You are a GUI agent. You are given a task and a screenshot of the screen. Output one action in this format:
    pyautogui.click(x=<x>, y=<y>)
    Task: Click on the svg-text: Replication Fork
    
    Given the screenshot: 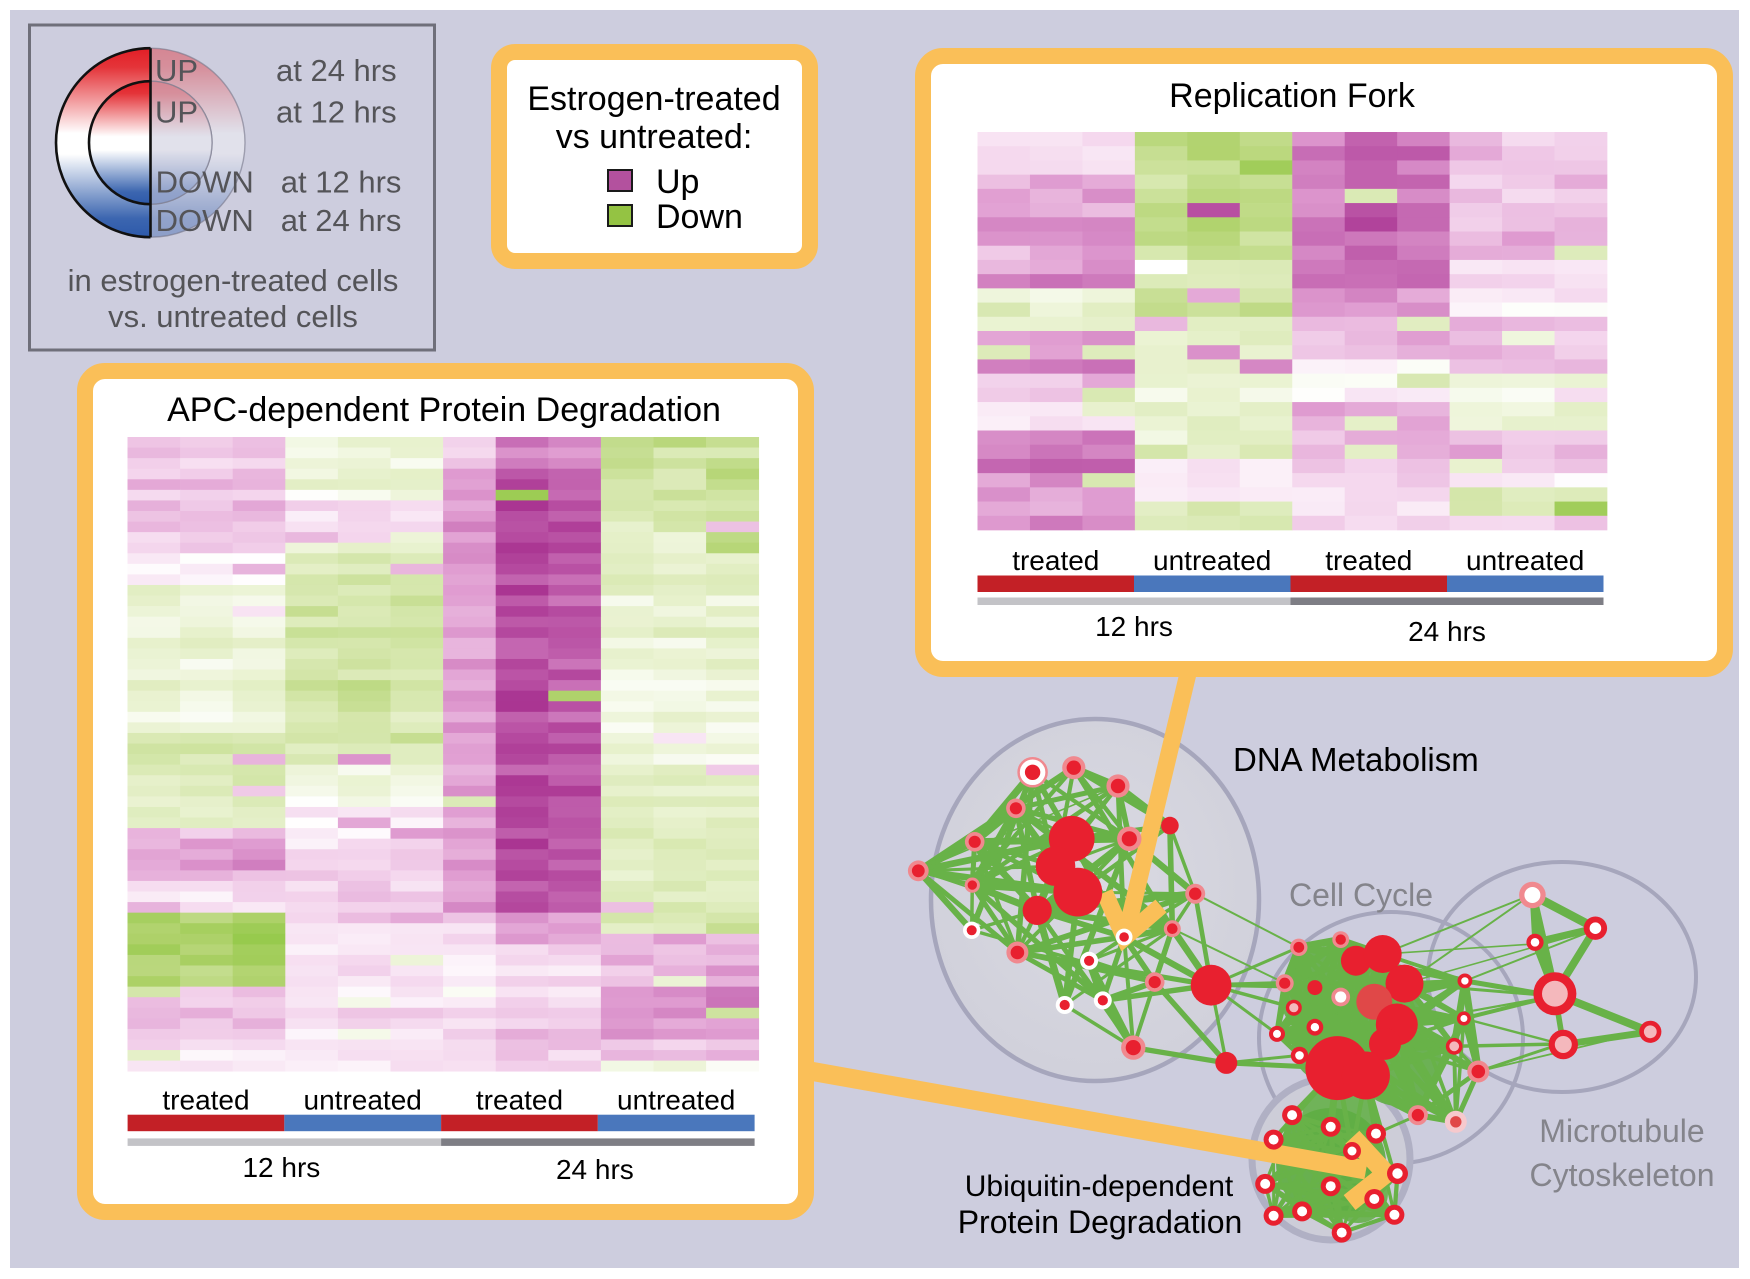 What is the action you would take?
    pyautogui.click(x=1292, y=96)
    